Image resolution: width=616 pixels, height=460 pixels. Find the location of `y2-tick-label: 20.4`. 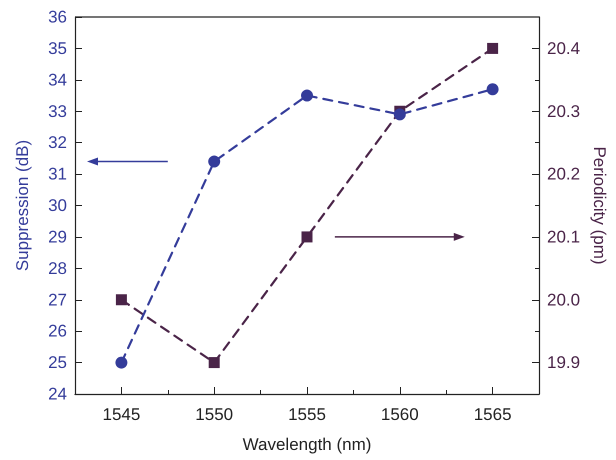

y2-tick-label: 20.4 is located at coordinates (563, 48).